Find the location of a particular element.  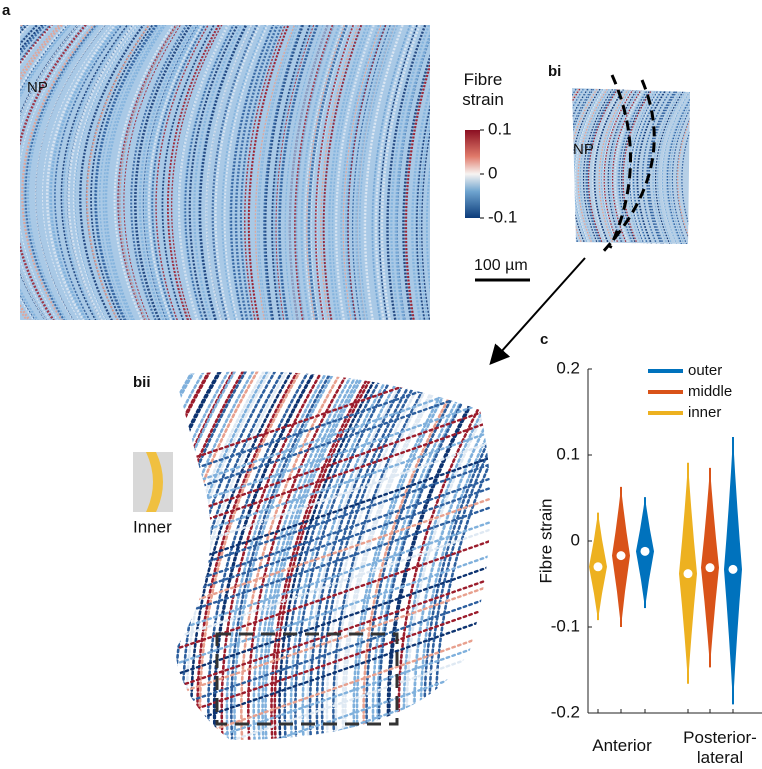

inset-label: Inner is located at coordinates (152, 526).